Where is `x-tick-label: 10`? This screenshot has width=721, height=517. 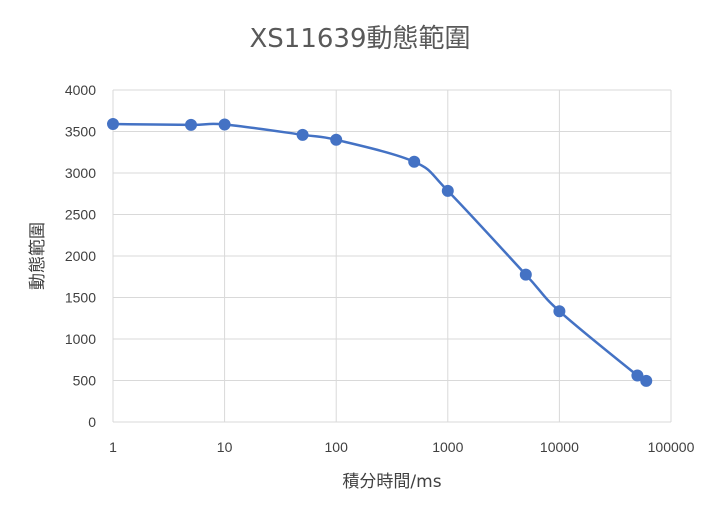 x-tick-label: 10 is located at coordinates (225, 447).